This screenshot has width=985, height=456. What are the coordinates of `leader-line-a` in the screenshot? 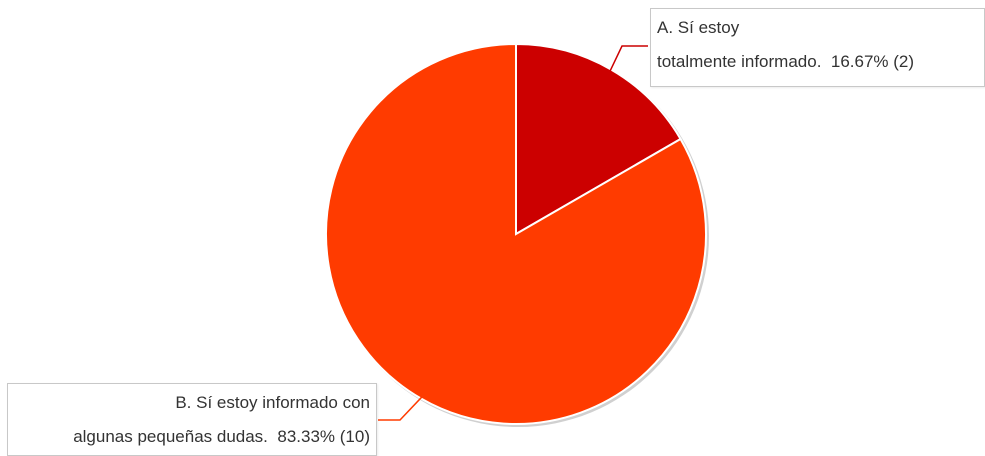 It's located at (628, 58).